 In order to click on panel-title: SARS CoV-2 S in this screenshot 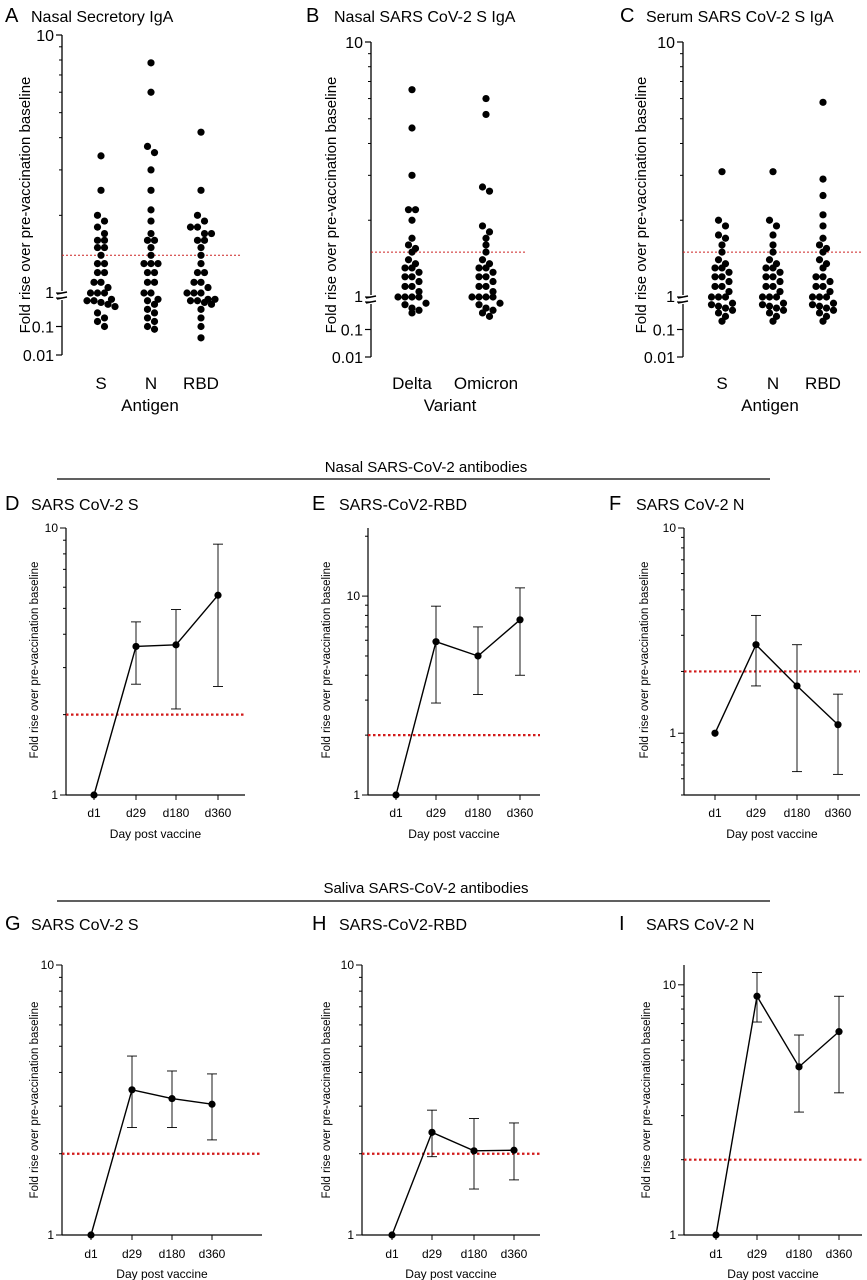, I will do `click(85, 505)`.